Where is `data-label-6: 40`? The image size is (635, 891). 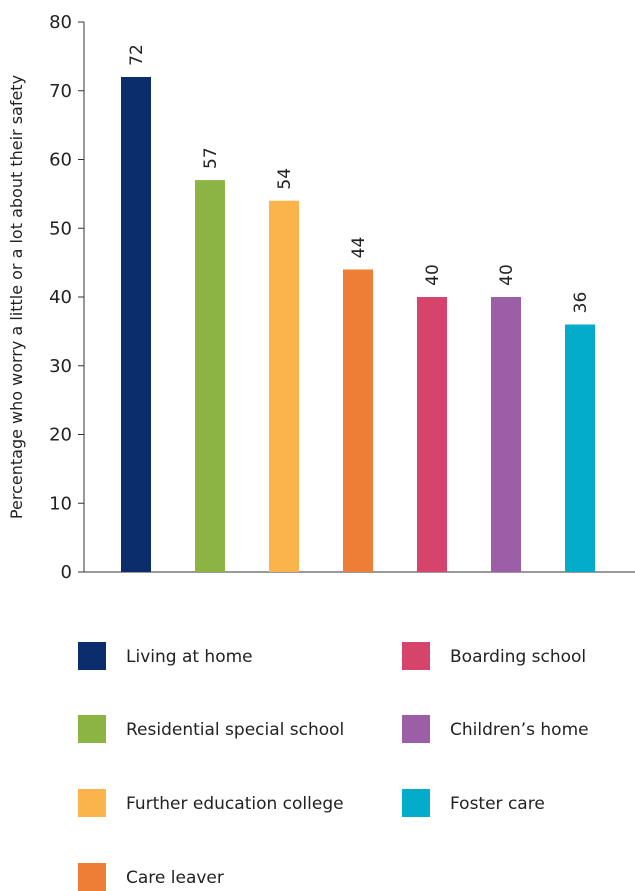 data-label-6: 40 is located at coordinates (507, 275).